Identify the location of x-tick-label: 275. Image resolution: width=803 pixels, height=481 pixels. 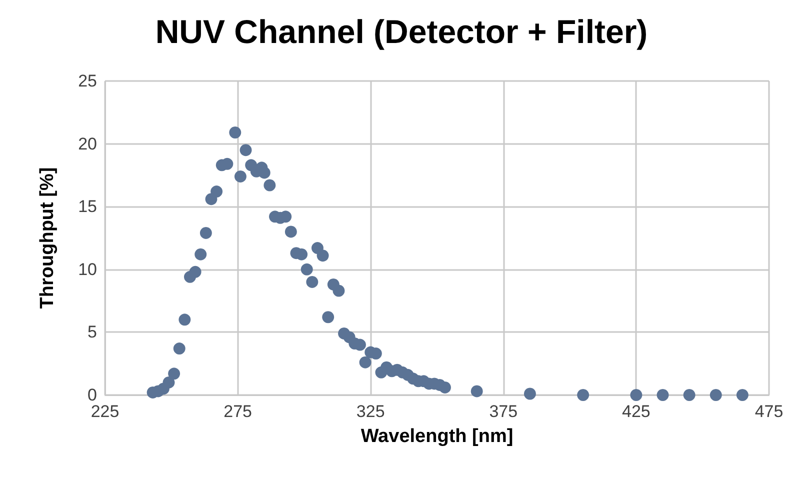
(238, 411).